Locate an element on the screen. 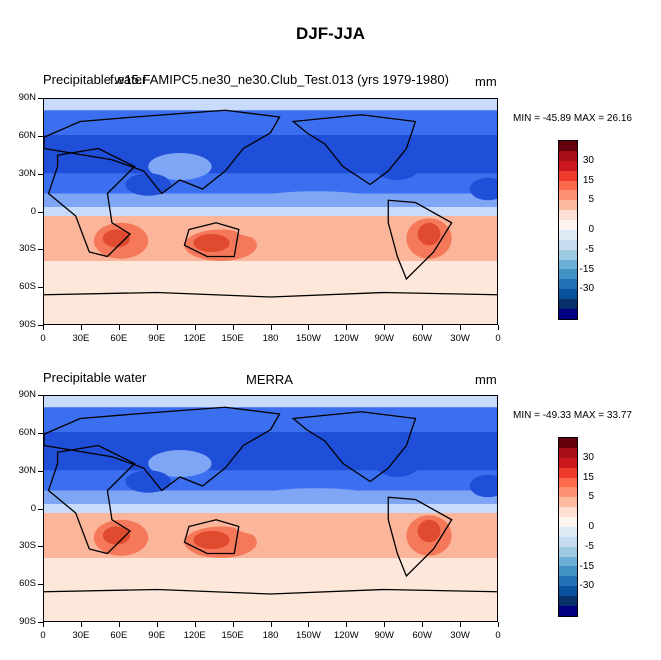 The width and height of the screenshot is (661, 660). lat-tick-label: 60S is located at coordinates (27, 584).